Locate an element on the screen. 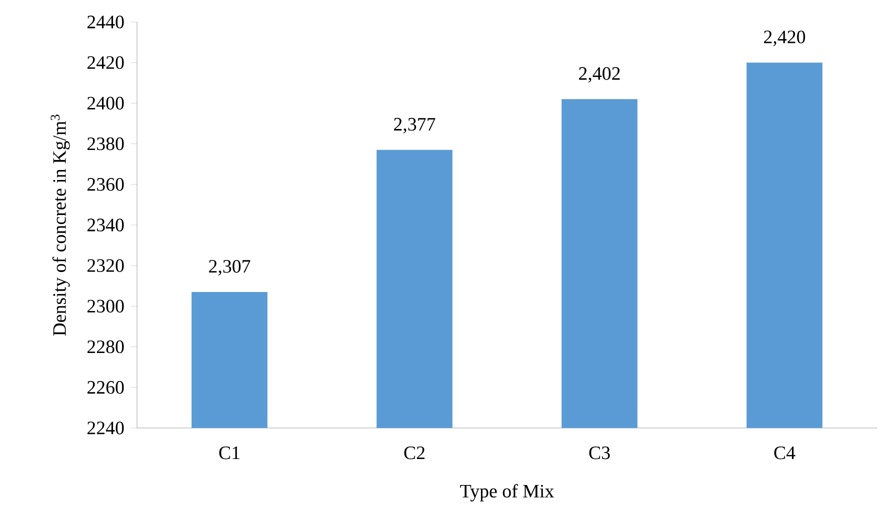 This screenshot has width=880, height=522. y-tick-label: 2320 is located at coordinates (105, 265).